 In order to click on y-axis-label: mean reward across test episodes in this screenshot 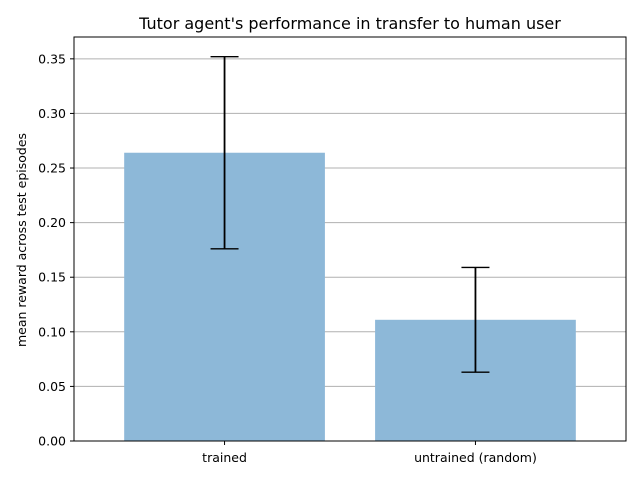, I will do `click(21, 240)`.